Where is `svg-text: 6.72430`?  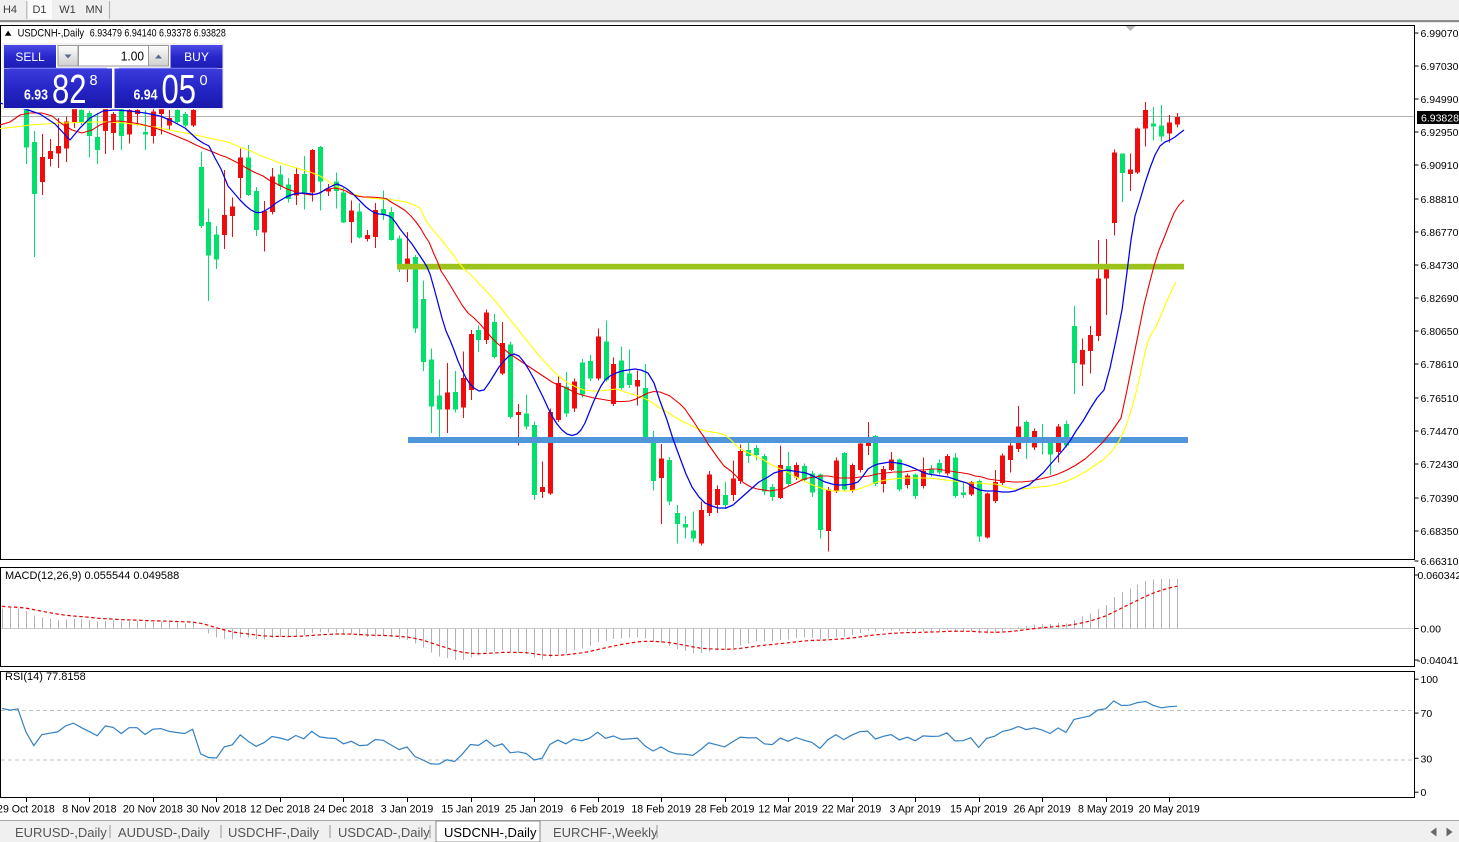 svg-text: 6.72430 is located at coordinates (1440, 465).